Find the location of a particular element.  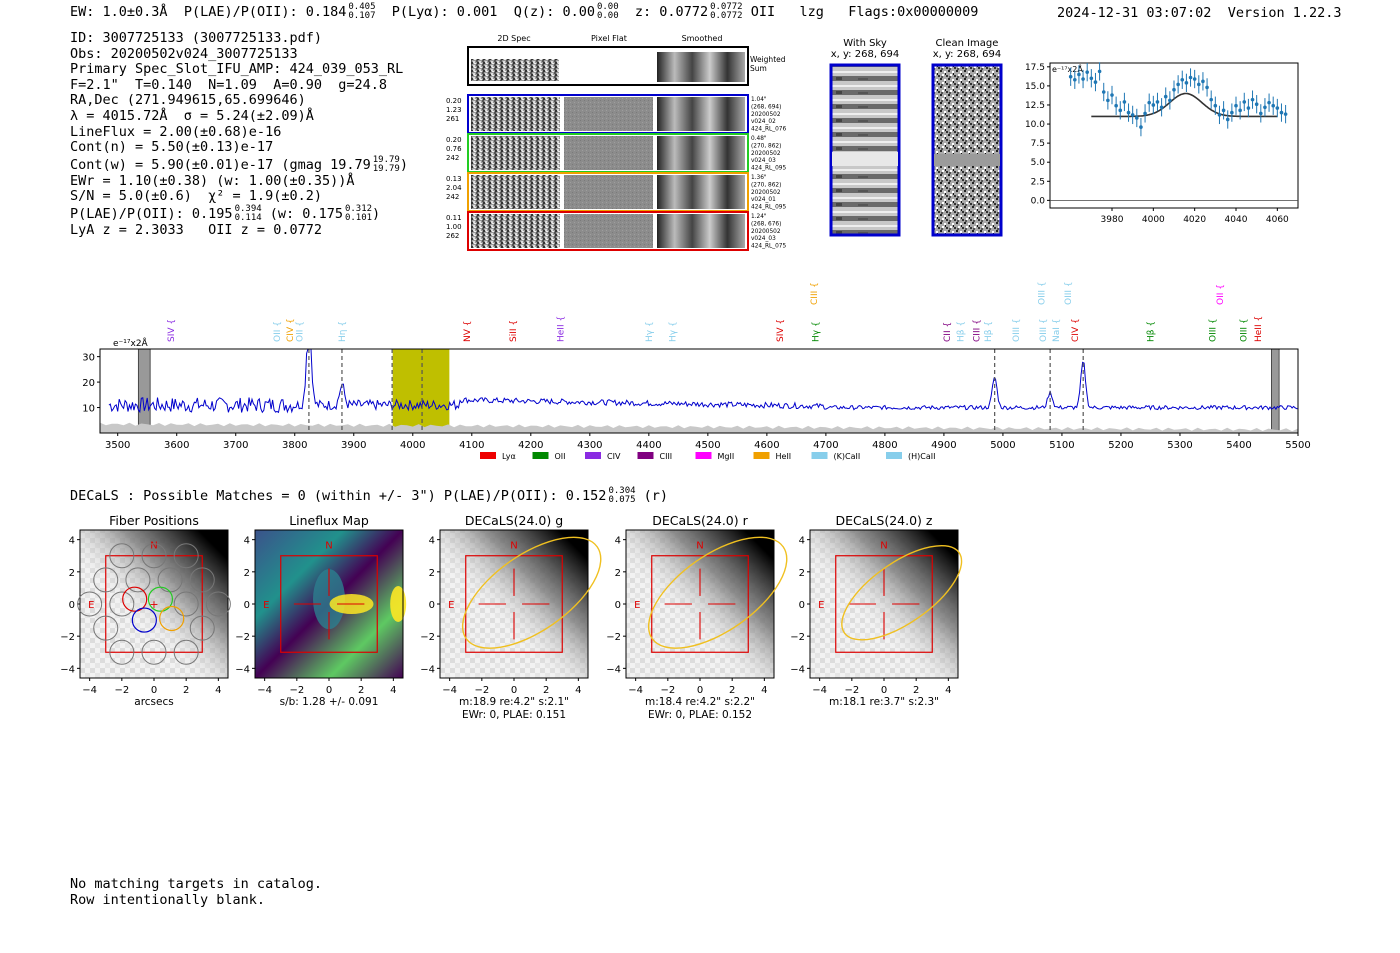

zoom-xtick-label: 4020 is located at coordinates (1194, 220).